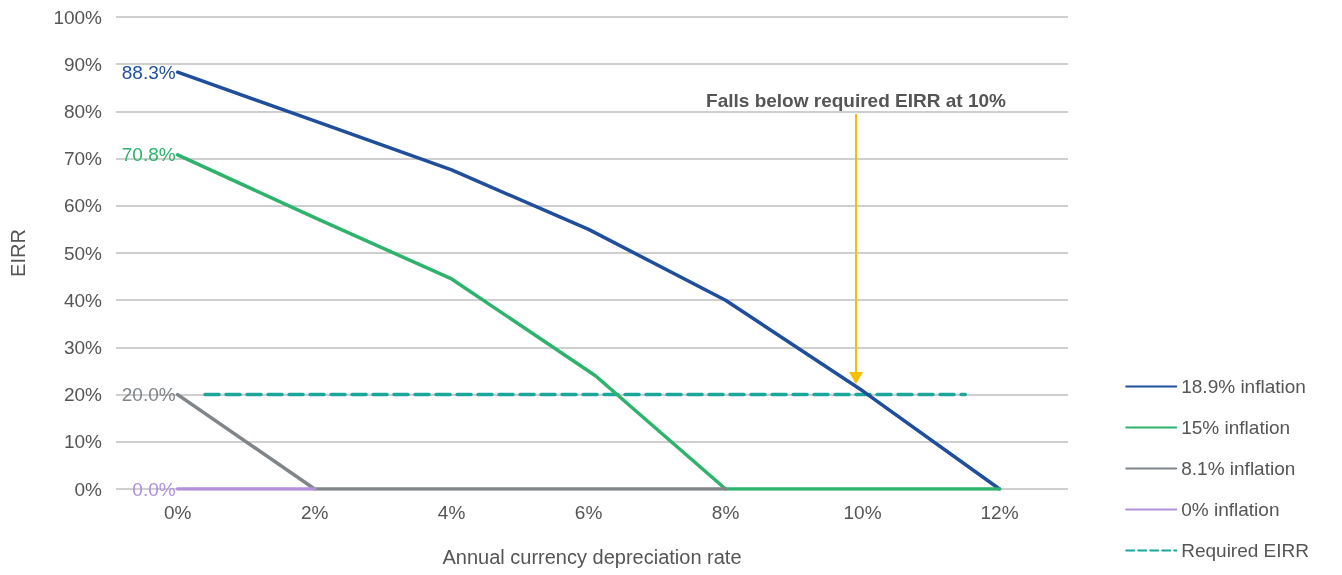 This screenshot has width=1342, height=575. I want to click on x-tick-label: 12%, so click(999, 512).